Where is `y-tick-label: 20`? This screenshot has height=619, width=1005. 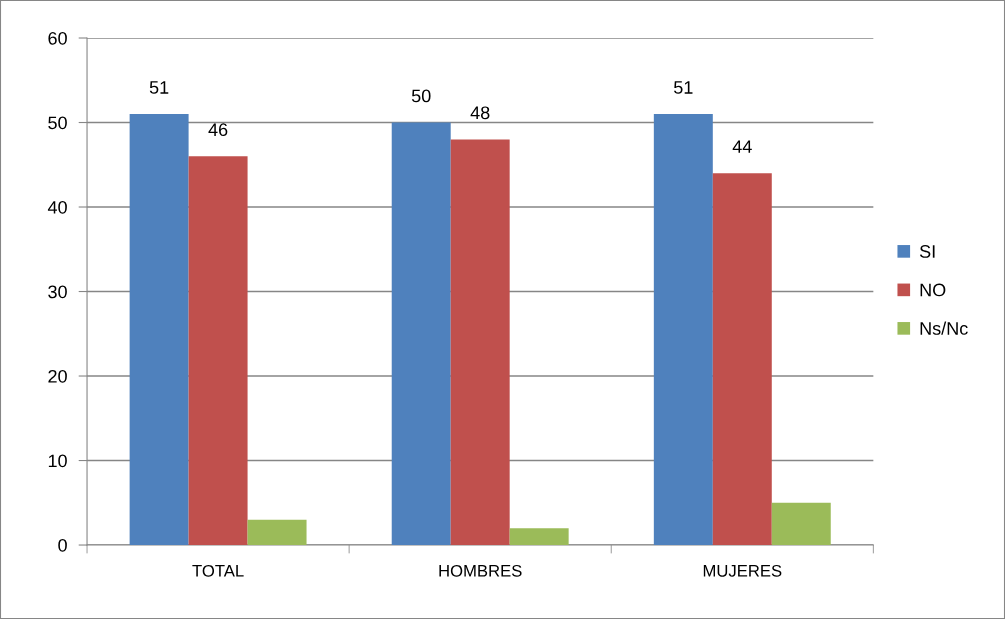 y-tick-label: 20 is located at coordinates (57, 376).